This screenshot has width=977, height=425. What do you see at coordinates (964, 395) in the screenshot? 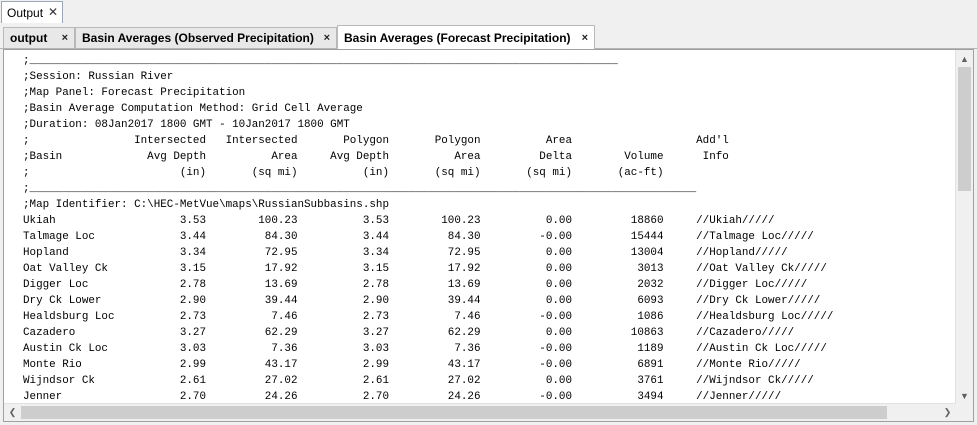
I see `scroll-down-icon: ▼` at bounding box center [964, 395].